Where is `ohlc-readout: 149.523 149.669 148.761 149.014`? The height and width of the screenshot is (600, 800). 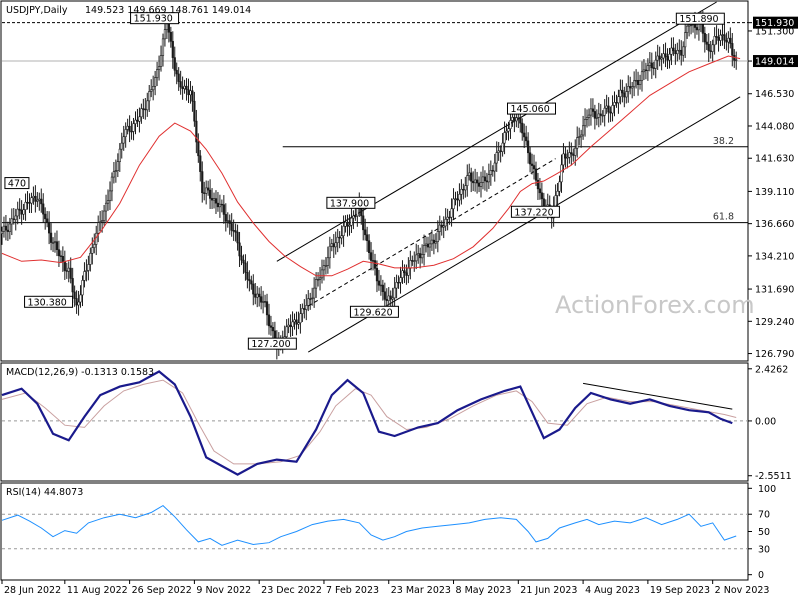
ohlc-readout: 149.523 149.669 148.761 149.014 is located at coordinates (168, 10).